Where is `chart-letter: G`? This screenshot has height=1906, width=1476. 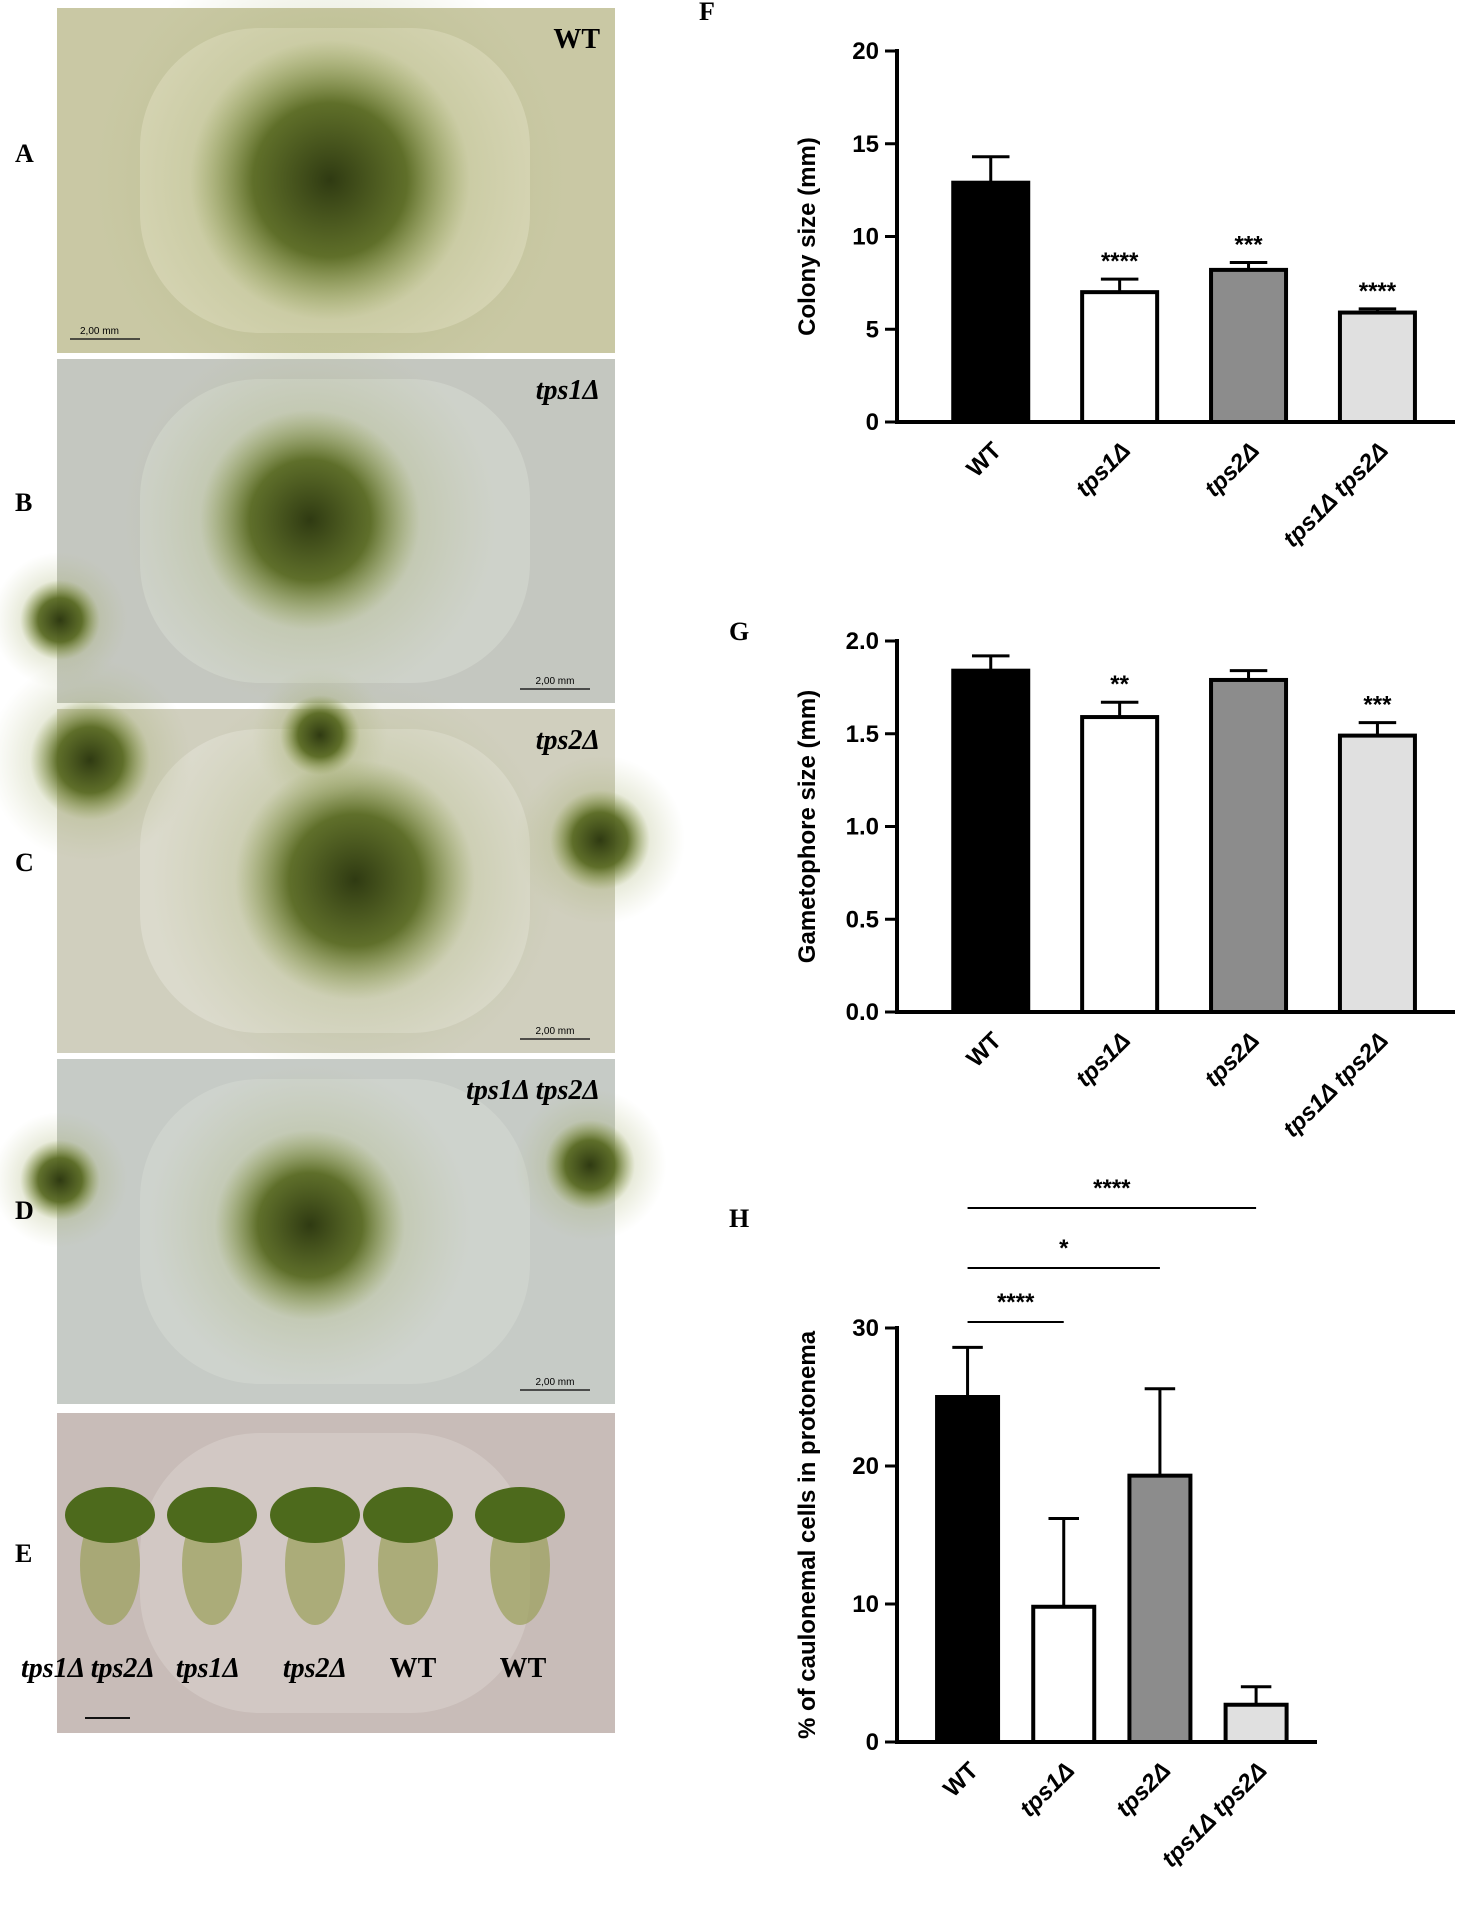
chart-letter: G is located at coordinates (739, 631).